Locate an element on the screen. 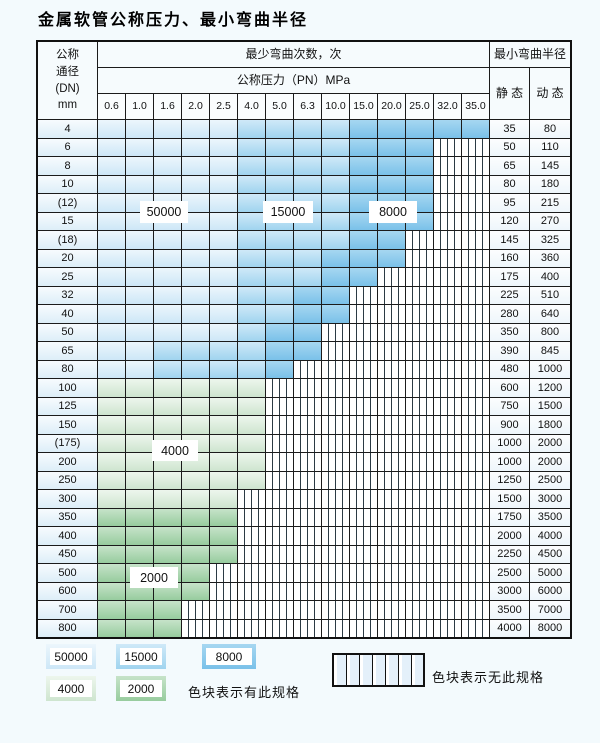  legend-swatch-50000: 50000 is located at coordinates (71, 656).